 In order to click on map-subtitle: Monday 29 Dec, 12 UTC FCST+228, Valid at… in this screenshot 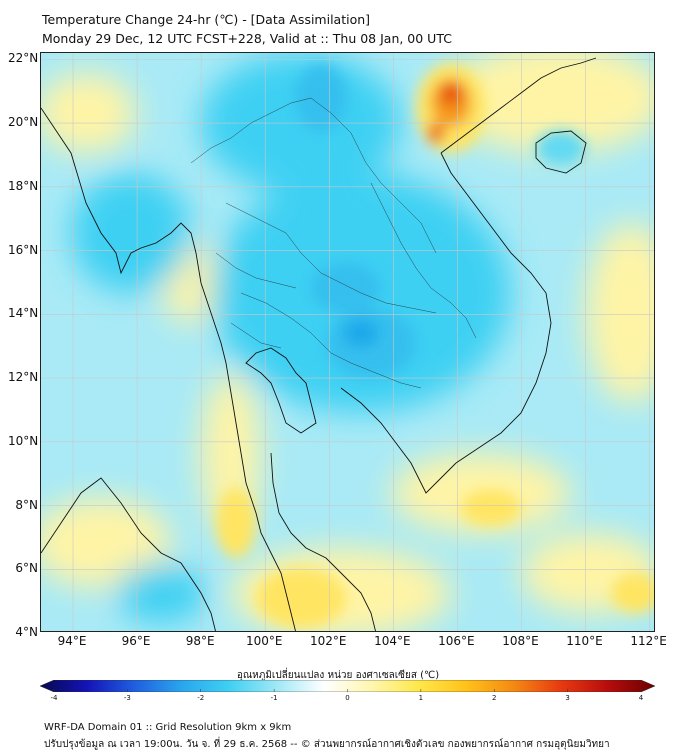, I will do `click(247, 38)`.